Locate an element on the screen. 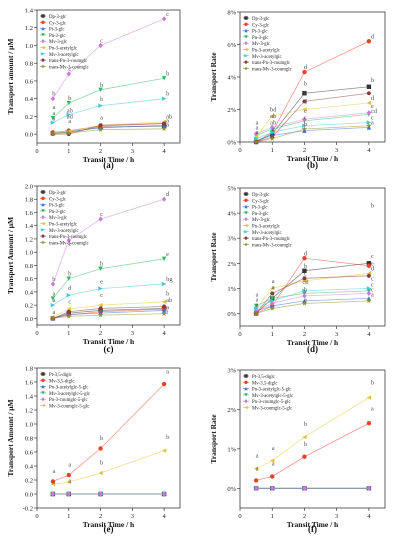 The width and height of the screenshot is (405, 555). y-tick-label: 5% is located at coordinates (231, 189).